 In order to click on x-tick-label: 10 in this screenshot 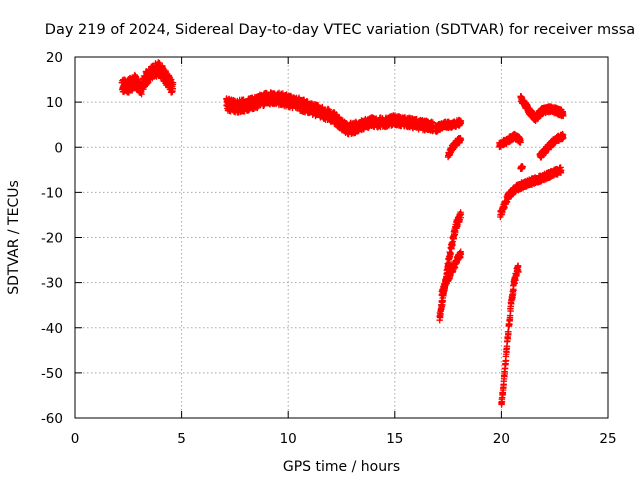, I will do `click(288, 439)`.